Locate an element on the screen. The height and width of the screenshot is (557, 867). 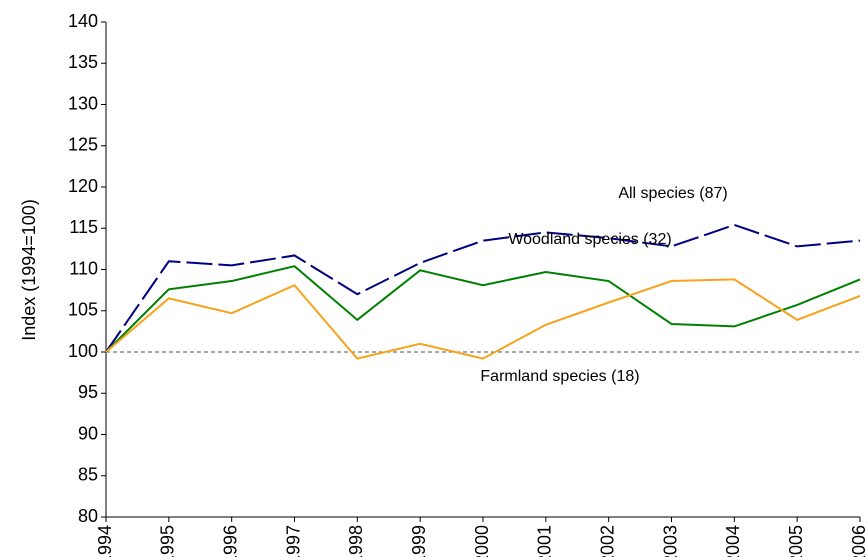
y-tick-label: 115 is located at coordinates (83, 227).